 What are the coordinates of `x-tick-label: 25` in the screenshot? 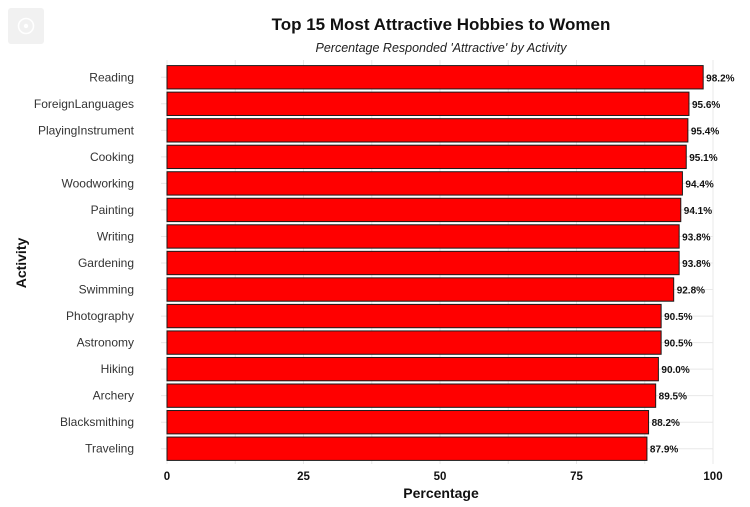 It's located at (303, 477).